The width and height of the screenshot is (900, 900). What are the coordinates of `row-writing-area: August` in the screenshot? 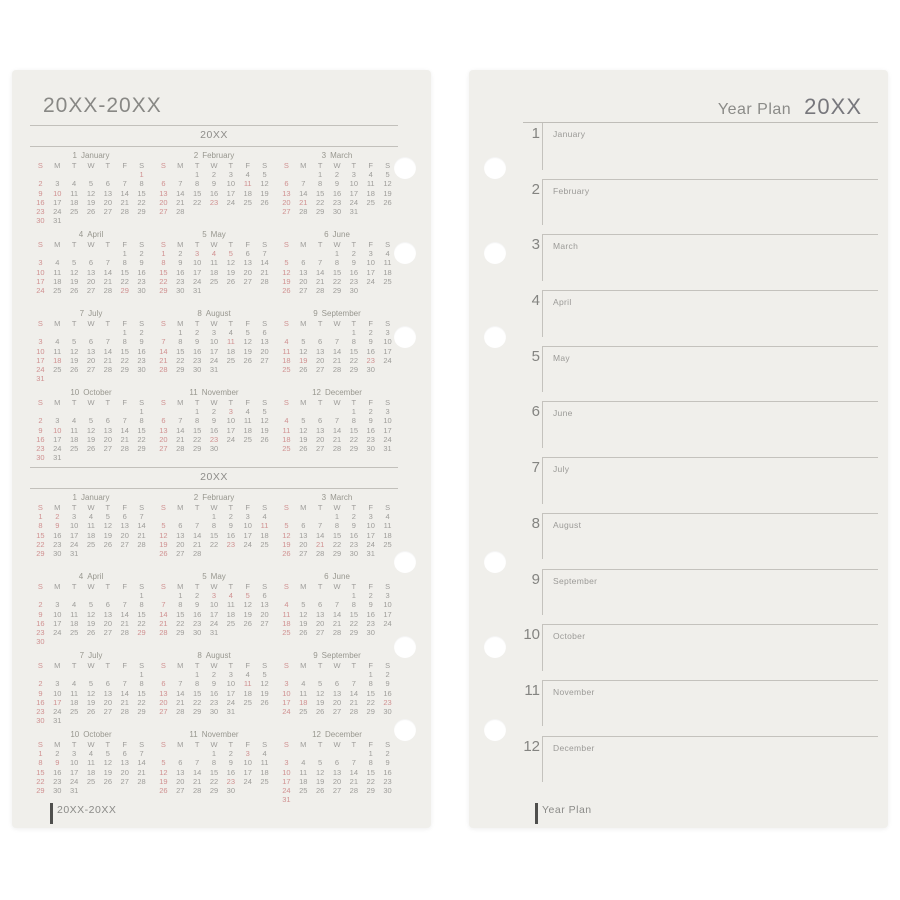 It's located at (710, 536).